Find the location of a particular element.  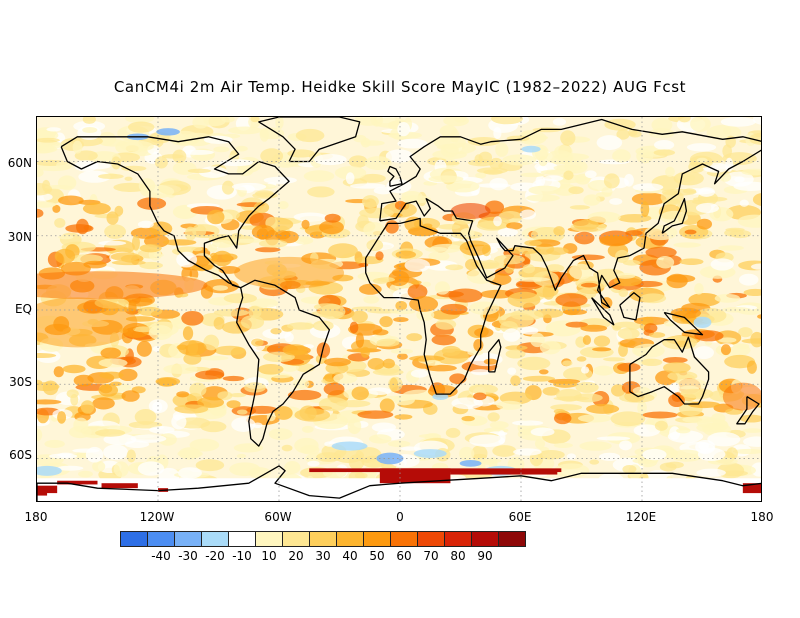

coastline-africa is located at coordinates (433, 306).